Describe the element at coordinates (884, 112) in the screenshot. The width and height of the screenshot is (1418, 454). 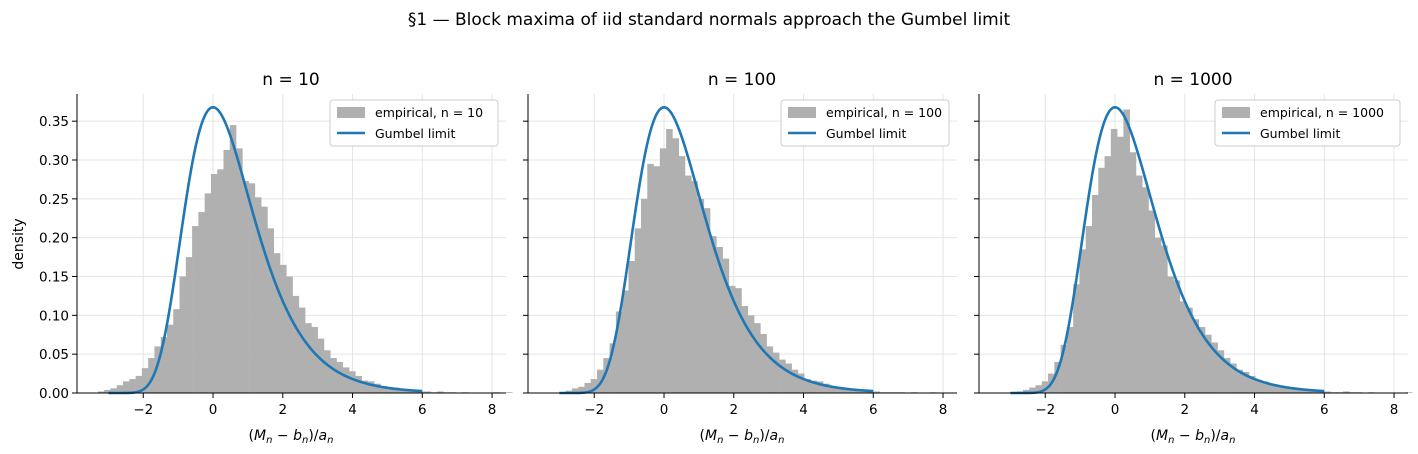
I see `legend-label-empirical: empirical, n = 100` at that location.